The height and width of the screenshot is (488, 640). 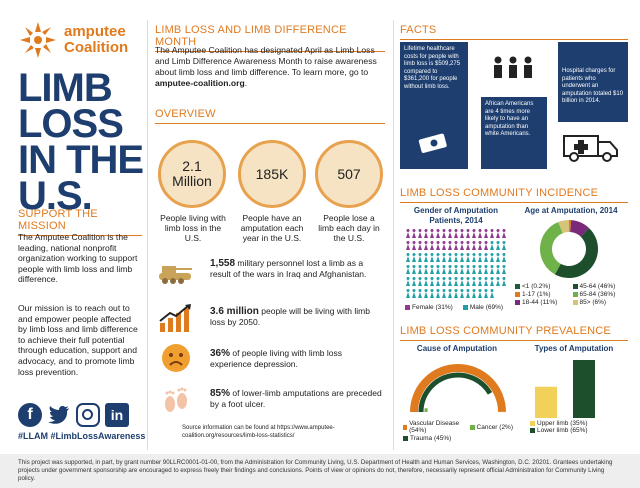 What do you see at coordinates (491, 427) in the screenshot?
I see `legend-item: Cancer (2%)` at bounding box center [491, 427].